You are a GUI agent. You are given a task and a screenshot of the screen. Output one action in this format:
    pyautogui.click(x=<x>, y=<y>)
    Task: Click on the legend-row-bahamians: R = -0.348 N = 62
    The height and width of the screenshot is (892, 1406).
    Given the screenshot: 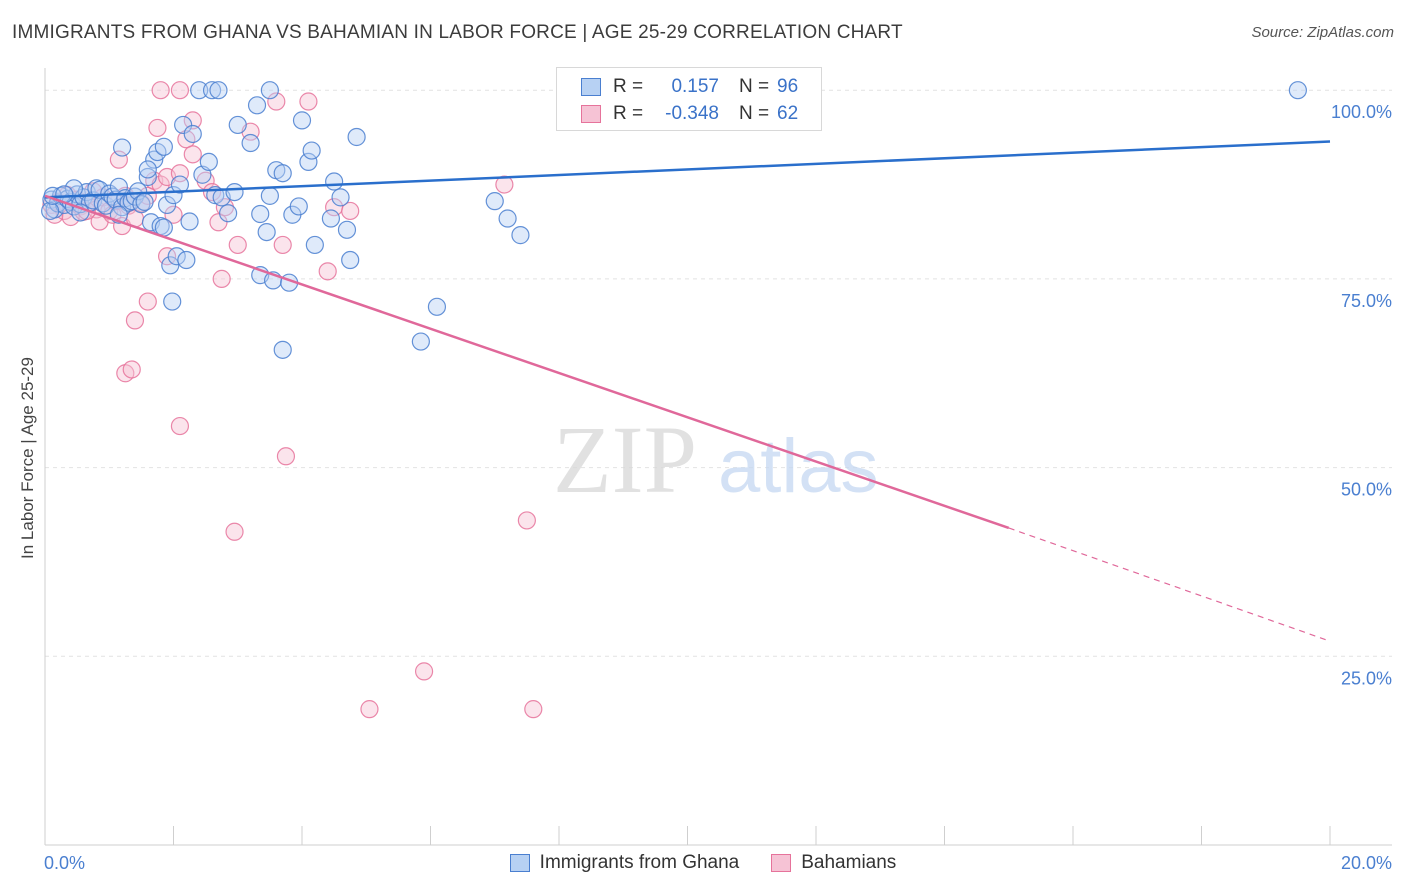 What is the action you would take?
    pyautogui.click(x=689, y=114)
    